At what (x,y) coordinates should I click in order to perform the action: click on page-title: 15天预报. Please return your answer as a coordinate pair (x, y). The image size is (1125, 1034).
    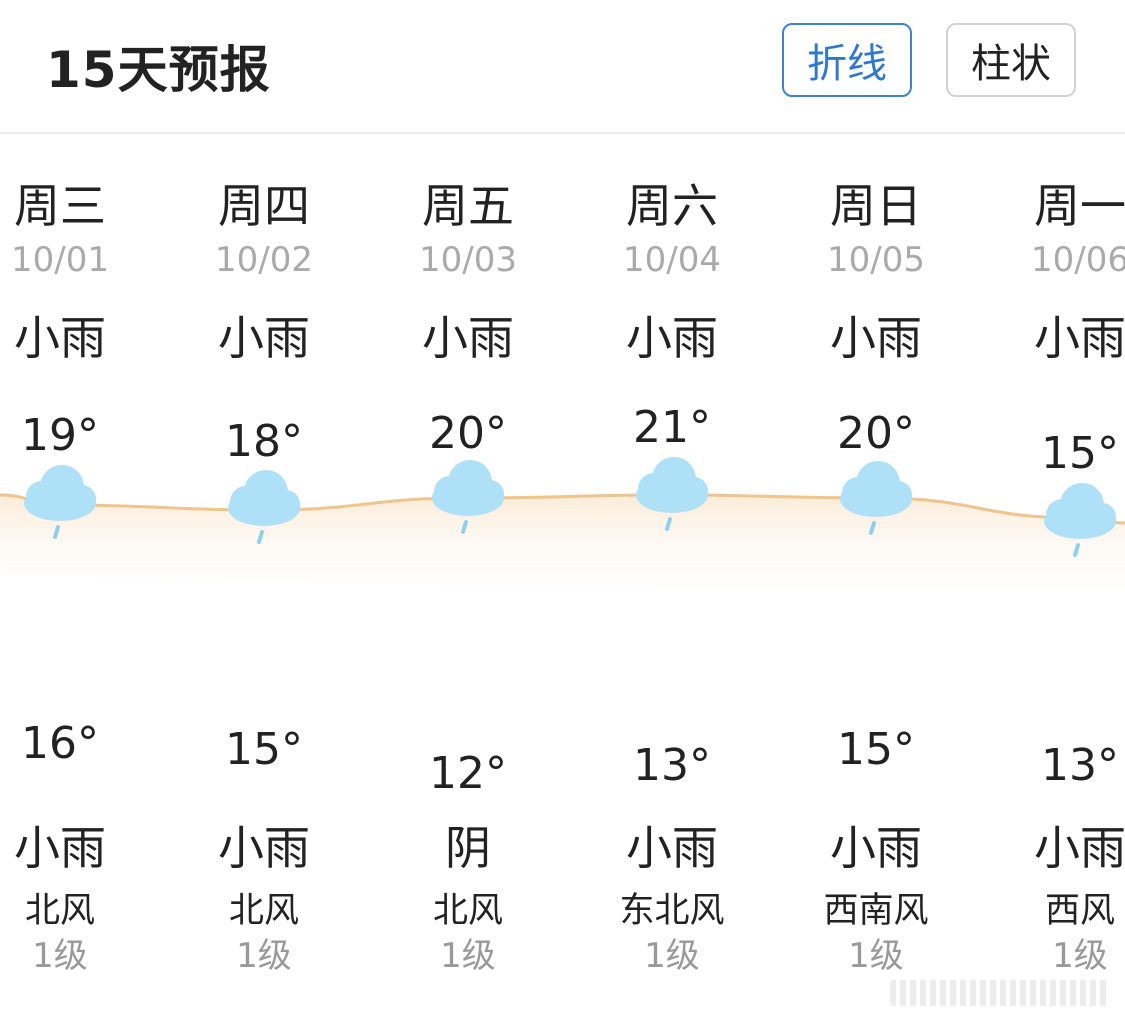
    Looking at the image, I should click on (158, 70).